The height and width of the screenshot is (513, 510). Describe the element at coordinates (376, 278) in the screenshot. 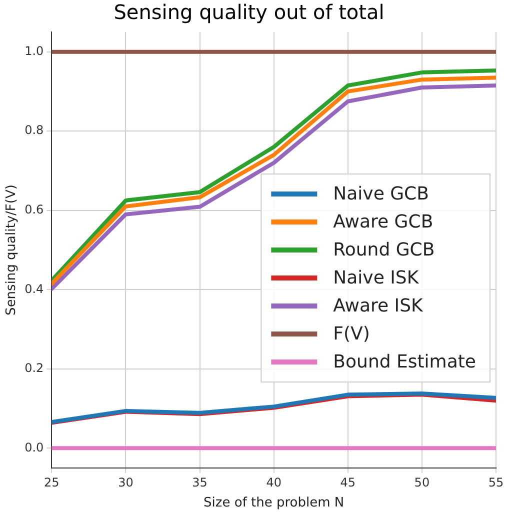

I see `legend-label: Naive ISK` at that location.